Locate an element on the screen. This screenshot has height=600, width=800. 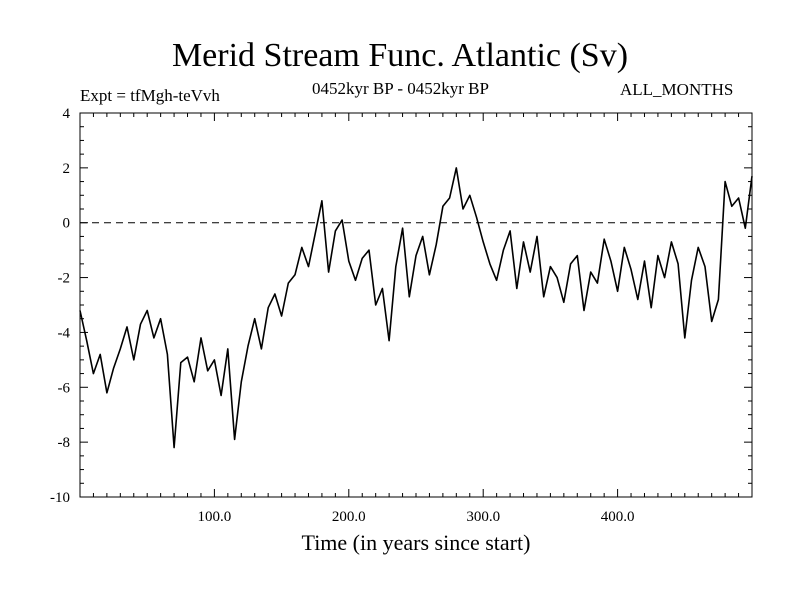
y-tick-label: -2 is located at coordinates (64, 279).